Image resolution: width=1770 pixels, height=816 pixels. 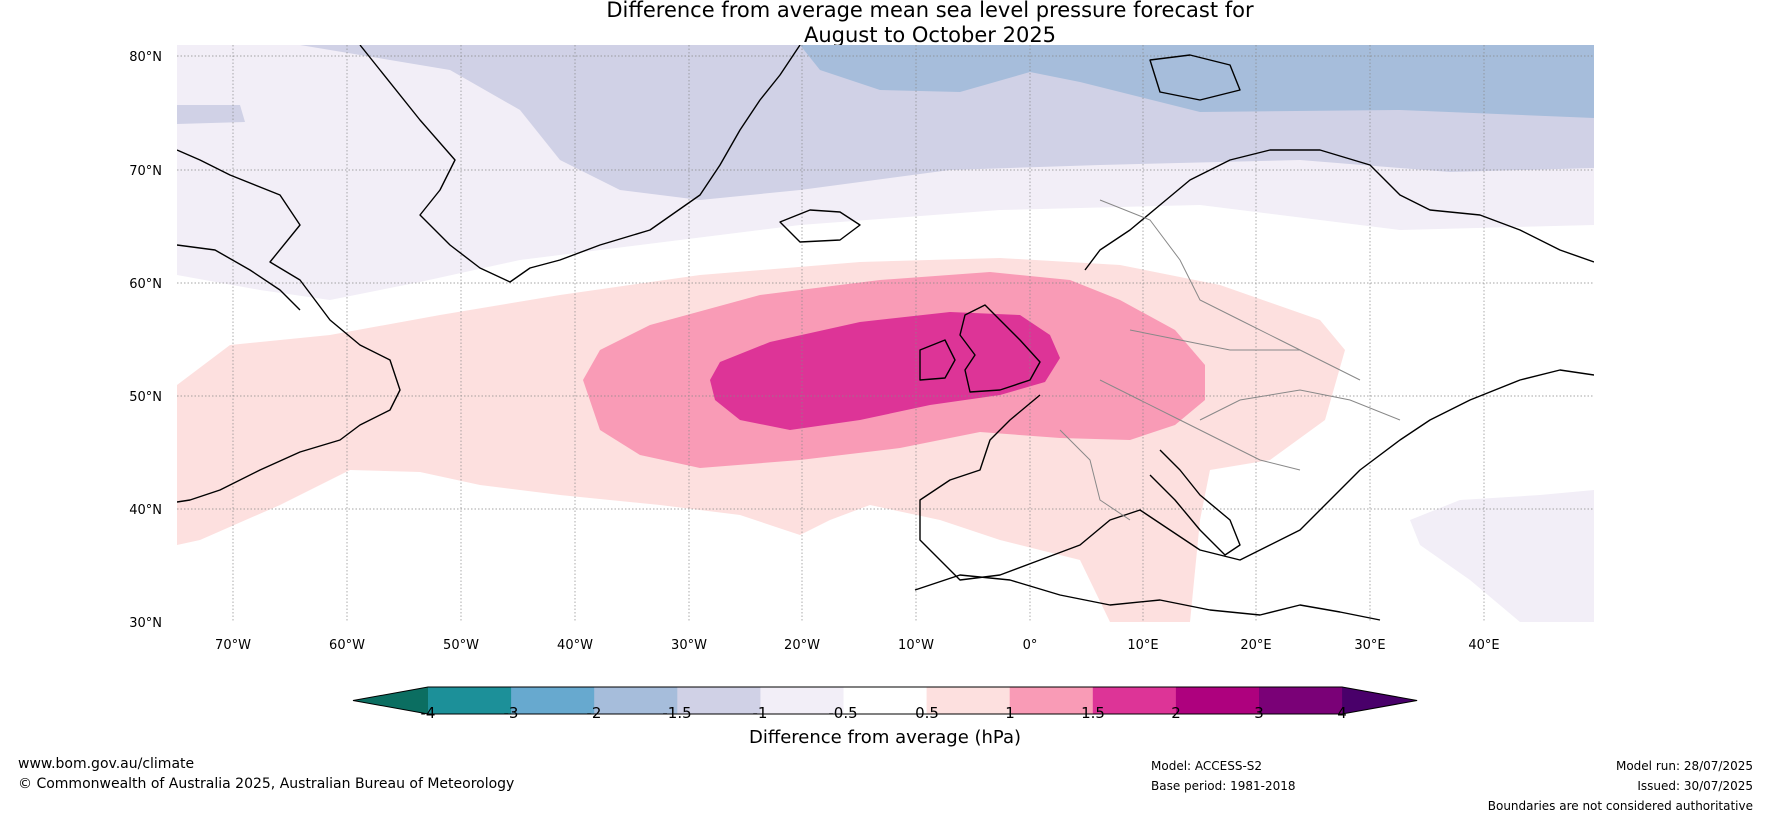 I want to click on colorbar-tick: 3, so click(x=1259, y=713).